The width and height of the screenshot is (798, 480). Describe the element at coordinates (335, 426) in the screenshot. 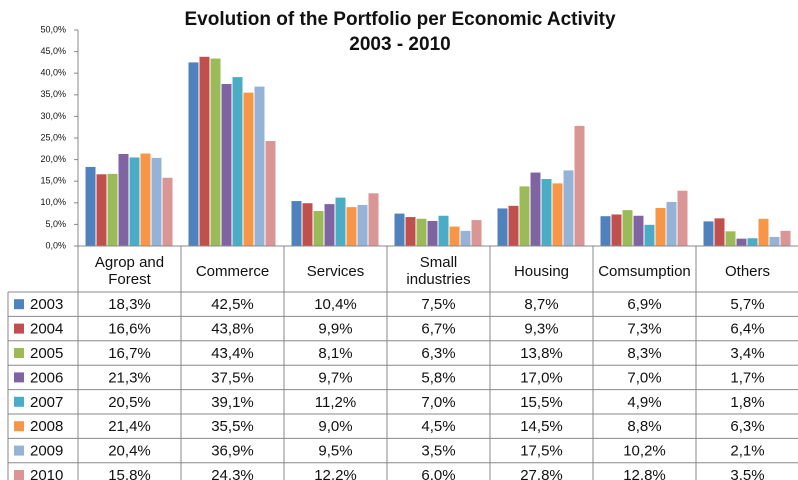

I see `value-label: 9,0%` at that location.